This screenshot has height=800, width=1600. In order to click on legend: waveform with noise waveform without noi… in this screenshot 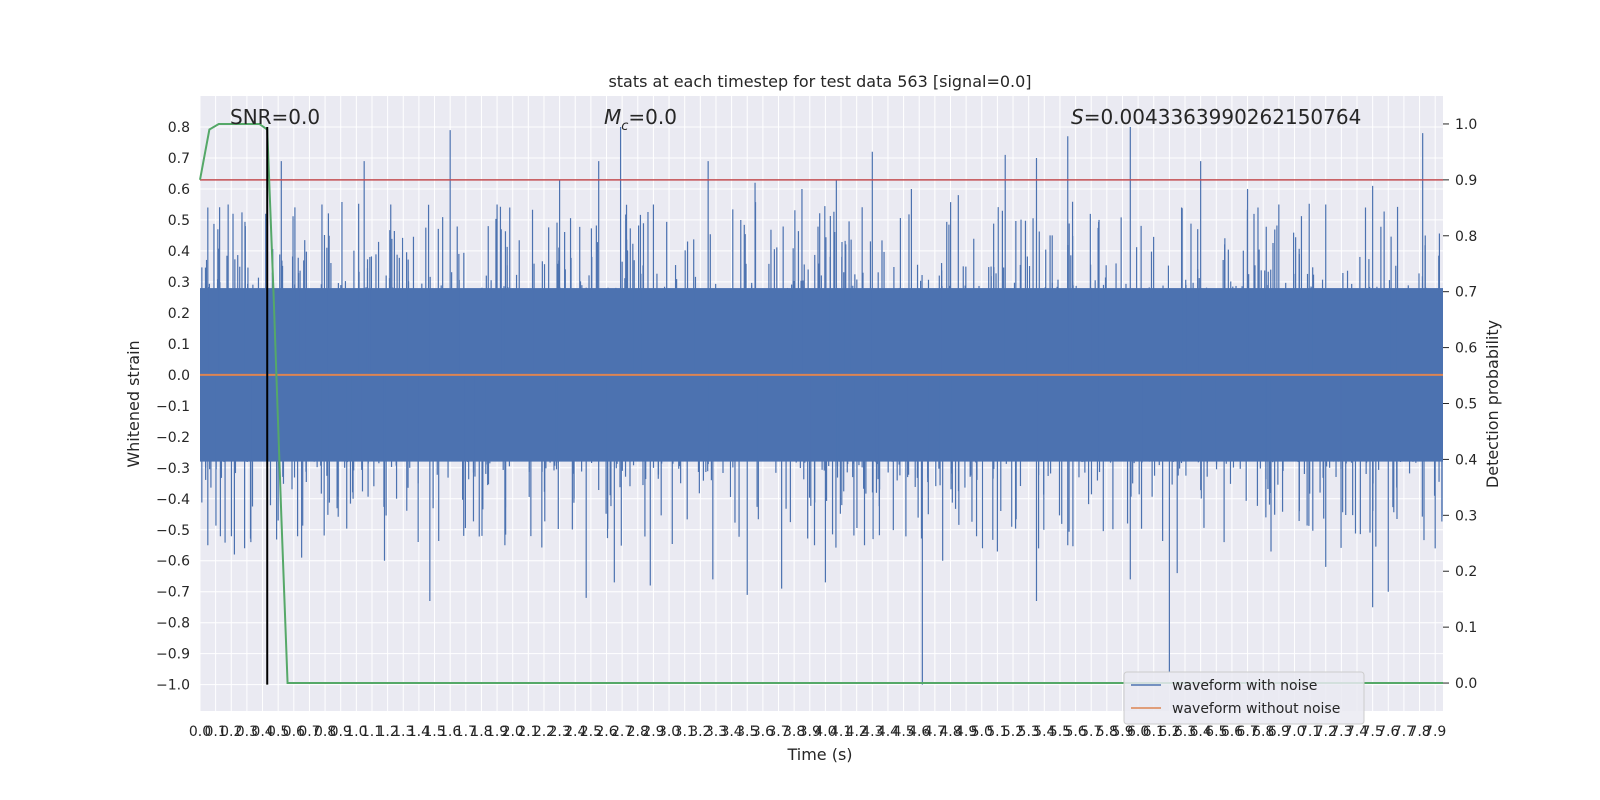, I will do `click(1244, 698)`.